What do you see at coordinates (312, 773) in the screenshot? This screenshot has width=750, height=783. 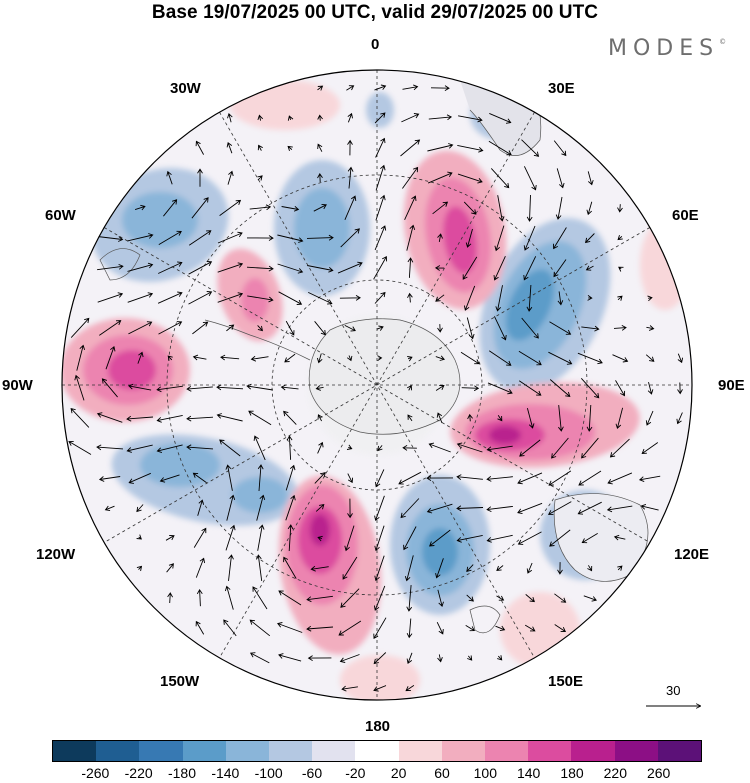 I see `colorbar-tick-label: -60` at bounding box center [312, 773].